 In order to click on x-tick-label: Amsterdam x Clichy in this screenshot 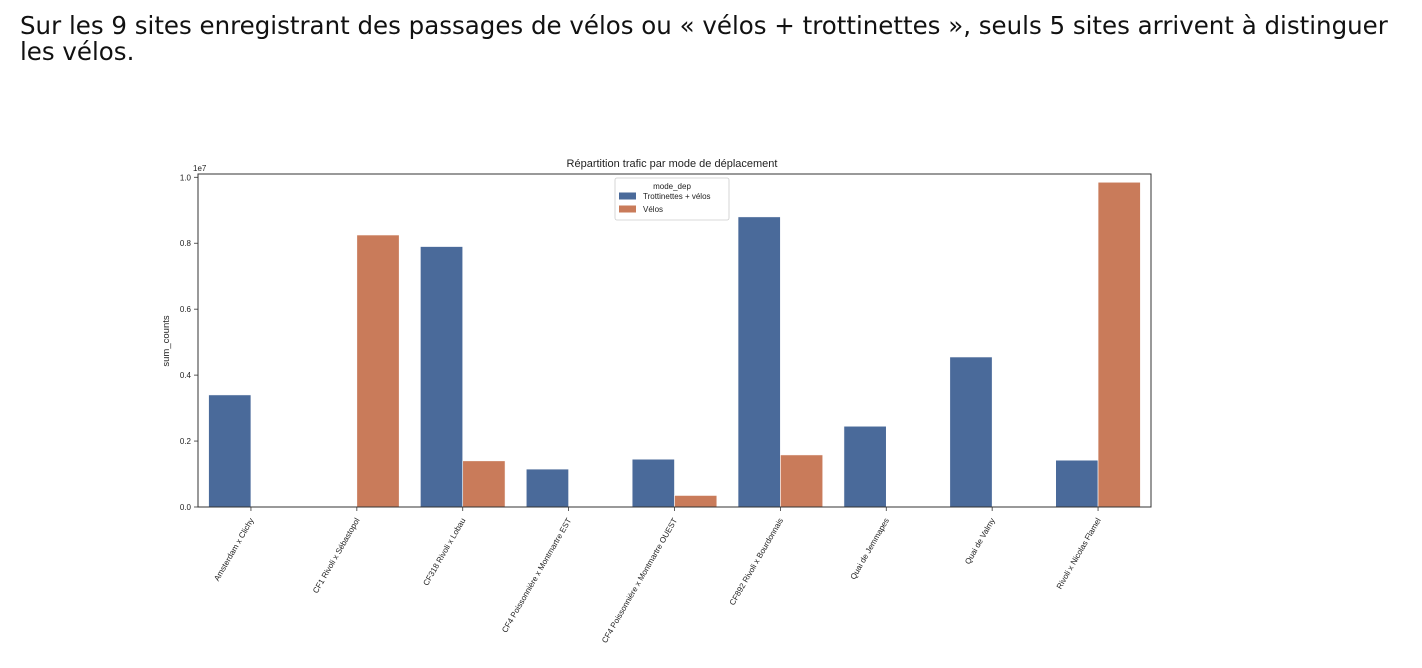, I will do `click(233, 550)`.